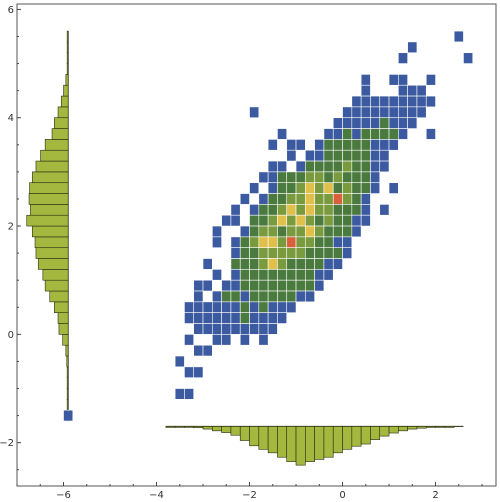 This screenshot has width=500, height=502. What do you see at coordinates (435, 495) in the screenshot?
I see `x-tick-label: 2` at bounding box center [435, 495].